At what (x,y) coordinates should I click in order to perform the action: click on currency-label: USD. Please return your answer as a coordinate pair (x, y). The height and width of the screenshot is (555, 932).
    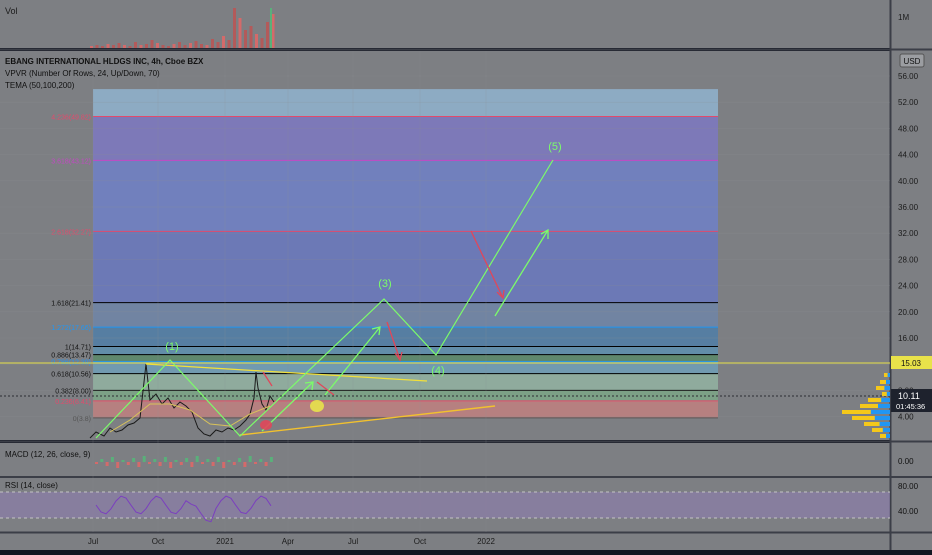
    Looking at the image, I should click on (912, 61).